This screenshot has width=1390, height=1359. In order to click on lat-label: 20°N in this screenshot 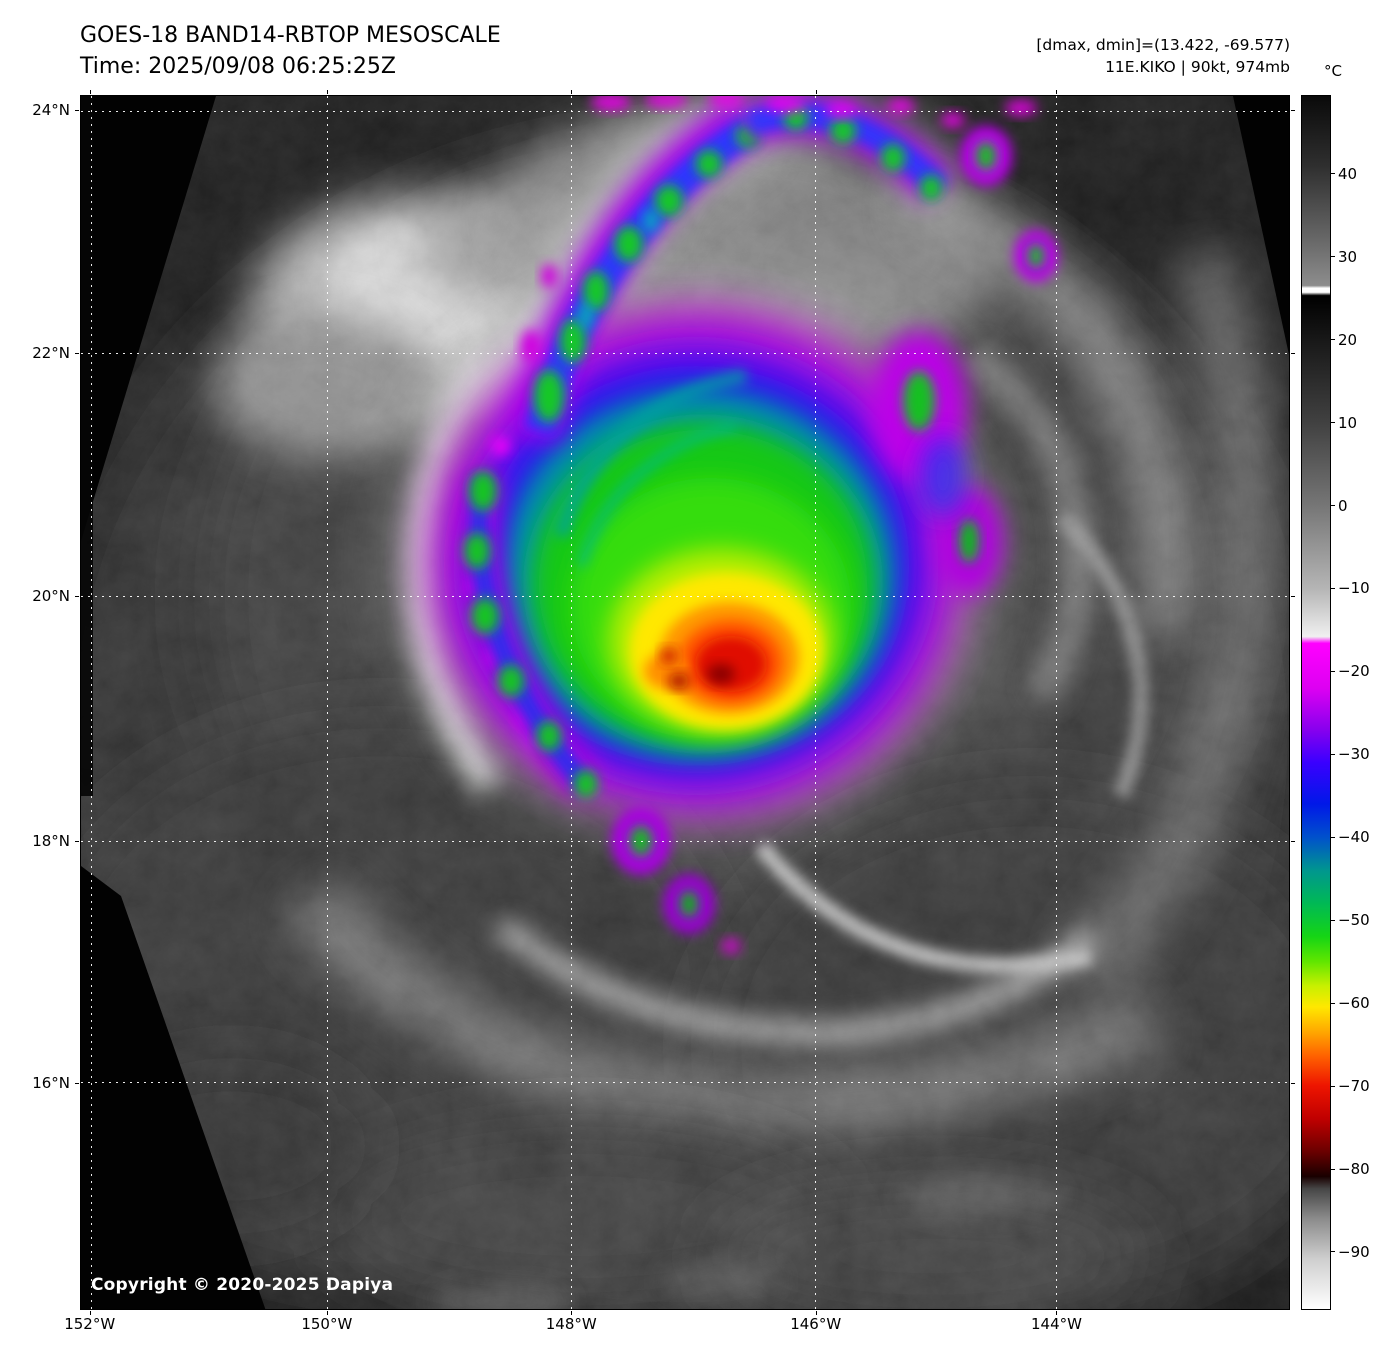, I will do `click(51, 595)`.